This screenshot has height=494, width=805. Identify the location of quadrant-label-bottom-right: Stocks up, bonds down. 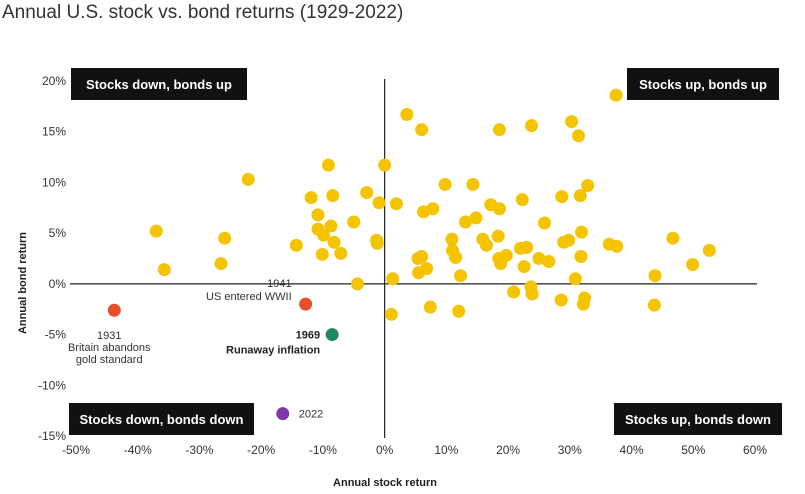
(698, 419).